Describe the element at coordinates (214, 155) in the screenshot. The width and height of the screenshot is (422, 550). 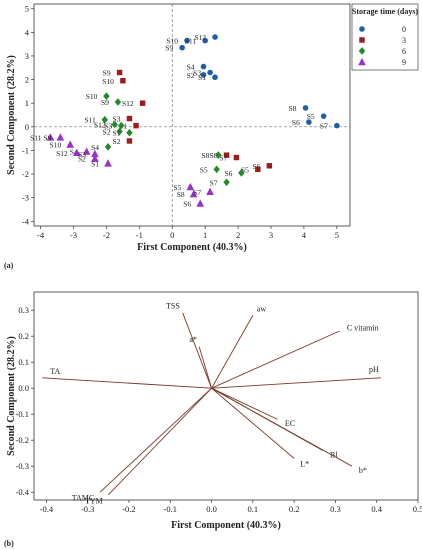
I see `point-label: S8` at that location.